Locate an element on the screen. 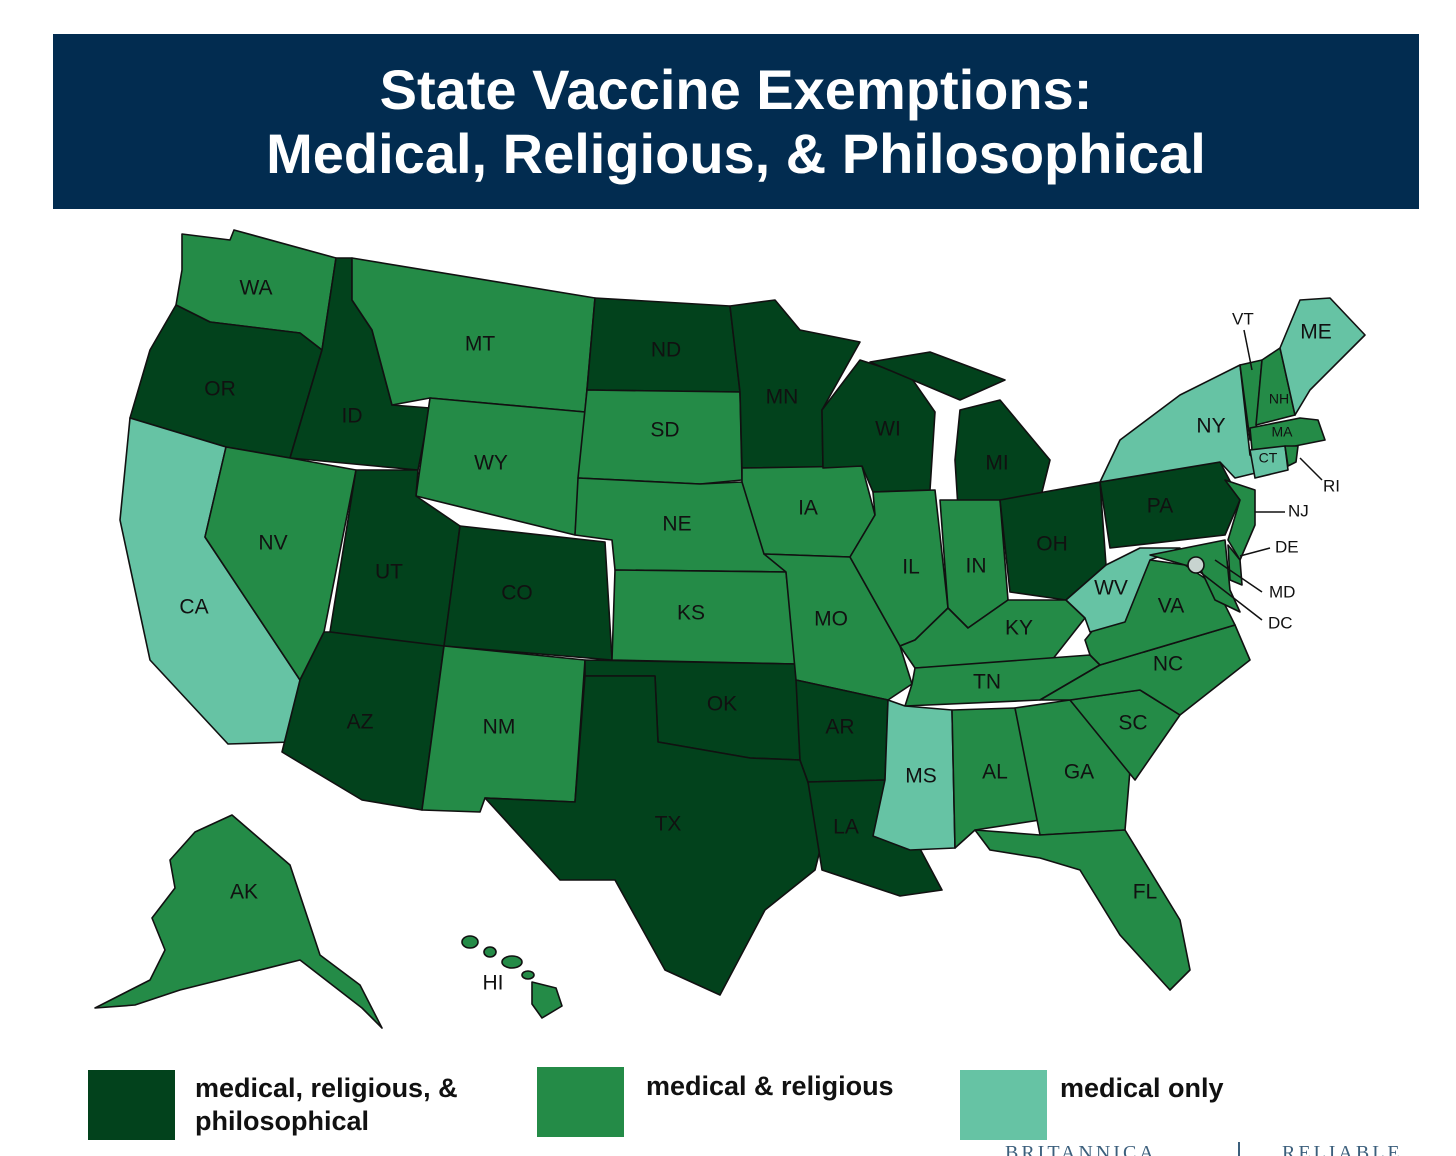 The height and width of the screenshot is (1156, 1456). brand-right: RELIABLE is located at coordinates (1342, 1149).